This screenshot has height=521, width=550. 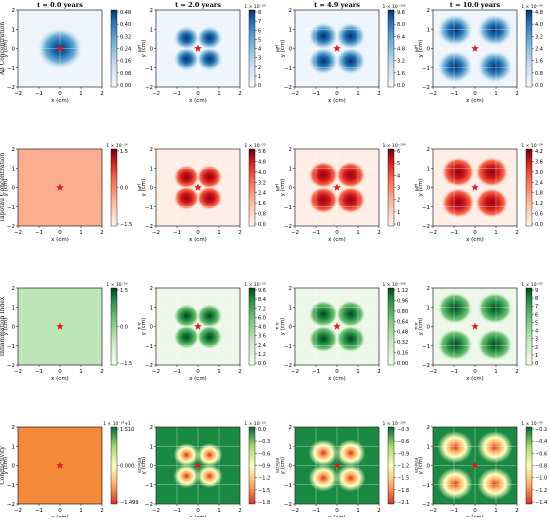 I want to click on colorbar-tick-label: 9.6, so click(x=401, y=13).